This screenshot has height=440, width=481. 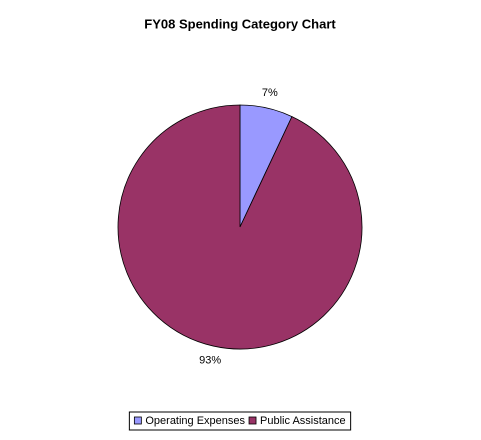 What do you see at coordinates (240, 23) in the screenshot?
I see `chart-title: FY08 Spending Category Chart` at bounding box center [240, 23].